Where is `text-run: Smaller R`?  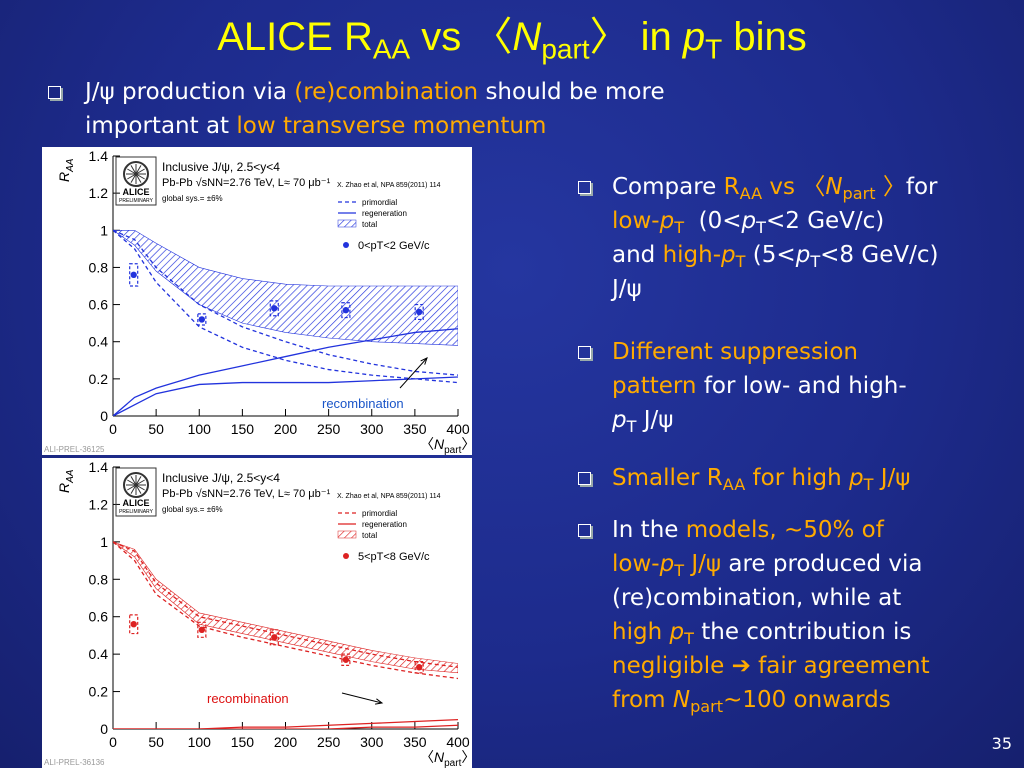
text-run: Smaller R is located at coordinates (667, 478).